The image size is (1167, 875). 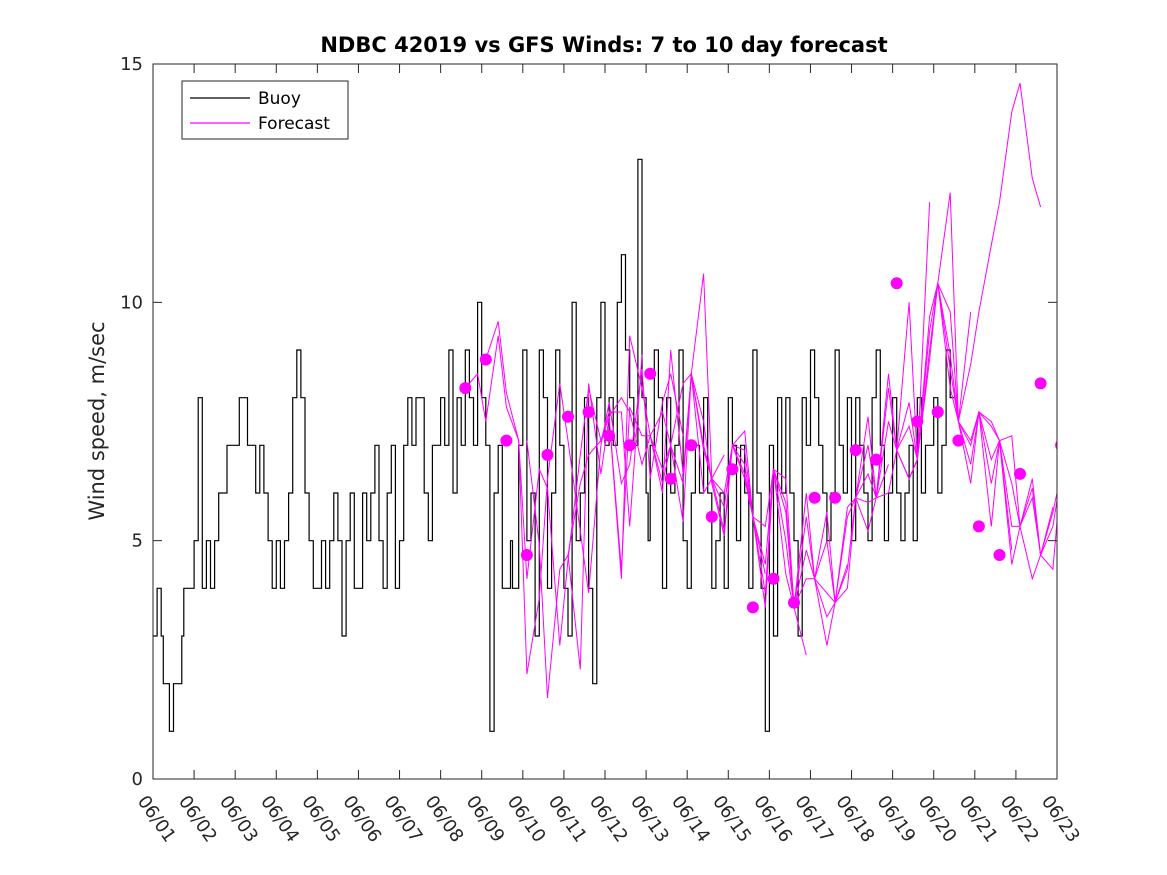 What do you see at coordinates (131, 302) in the screenshot?
I see `y-tick-label: 10` at bounding box center [131, 302].